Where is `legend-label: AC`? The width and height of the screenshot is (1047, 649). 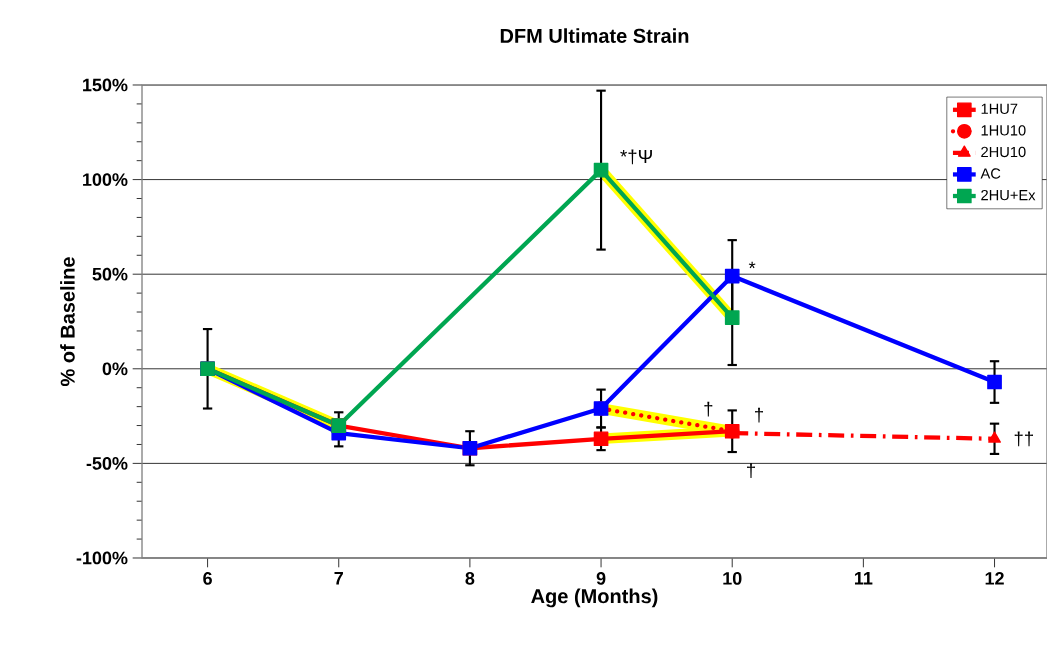
legend-label: AC is located at coordinates (990, 173).